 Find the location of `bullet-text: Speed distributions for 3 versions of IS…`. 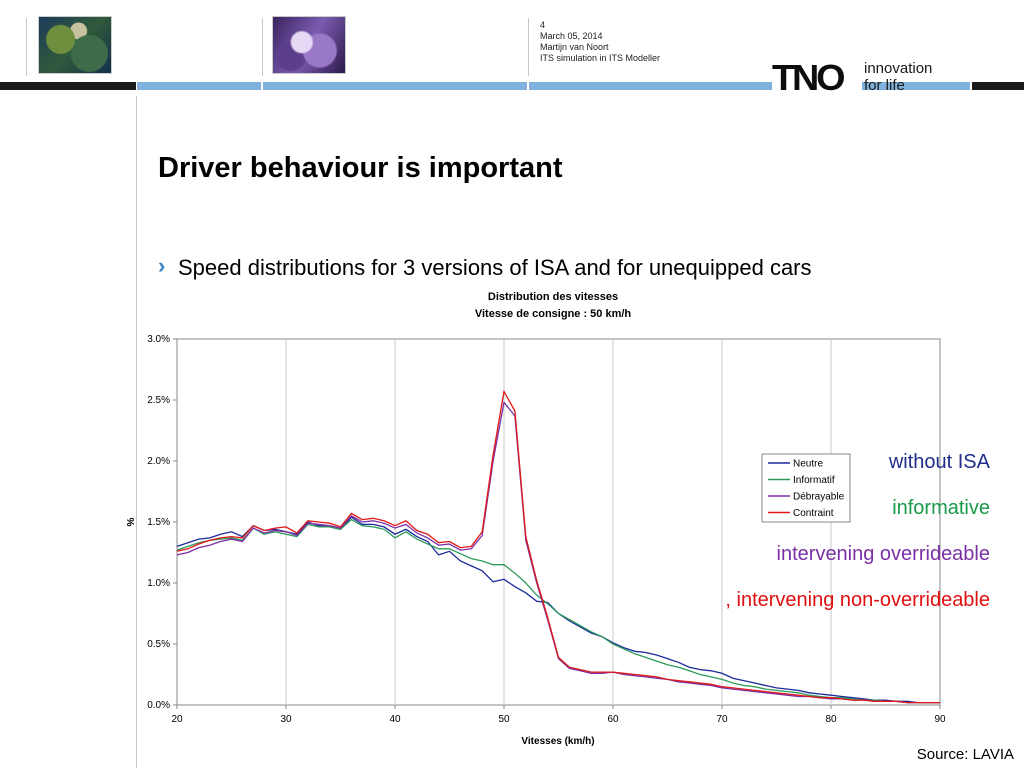

bullet-text: Speed distributions for 3 versions of IS… is located at coordinates (495, 267).